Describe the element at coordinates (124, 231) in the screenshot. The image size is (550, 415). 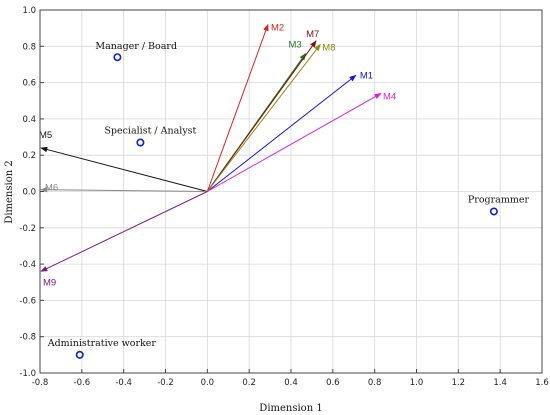
I see `vector-m9` at that location.